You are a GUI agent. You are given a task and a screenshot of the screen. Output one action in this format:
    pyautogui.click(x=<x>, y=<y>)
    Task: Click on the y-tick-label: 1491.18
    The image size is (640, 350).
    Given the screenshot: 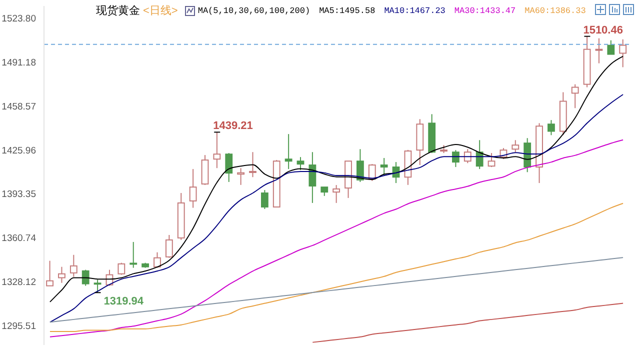 What is the action you would take?
    pyautogui.click(x=19, y=63)
    